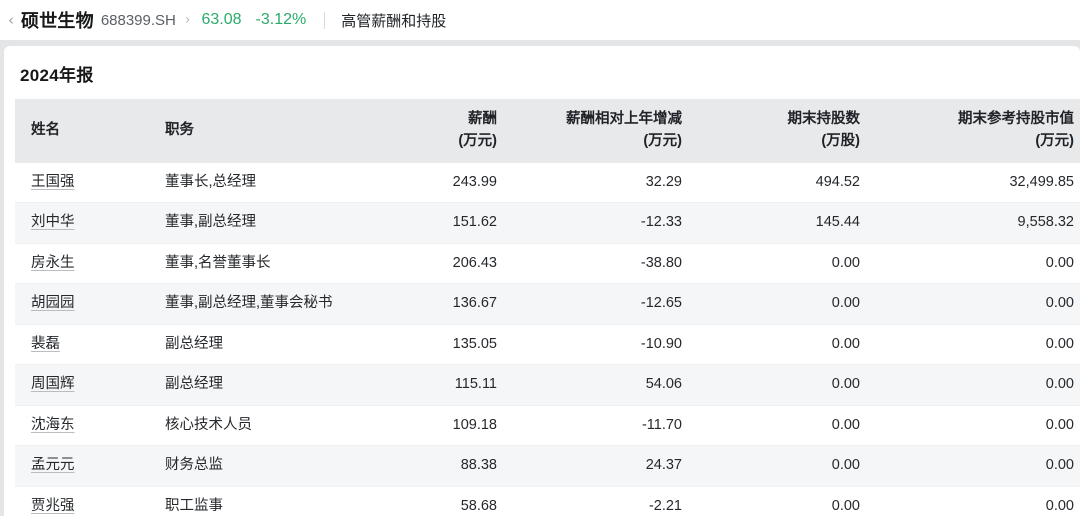 This screenshot has height=516, width=1080. I want to click on table-row: 王国强 董事长,总经理 243.99 32.29 494.52 32,499.85, so click(547, 183).